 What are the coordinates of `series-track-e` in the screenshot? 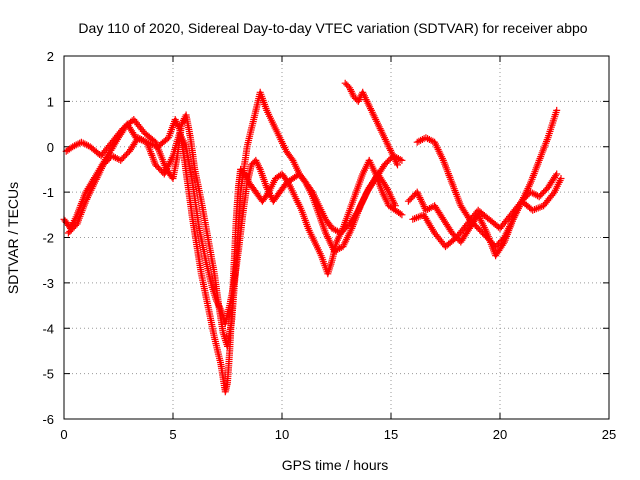 It's located at (487, 178).